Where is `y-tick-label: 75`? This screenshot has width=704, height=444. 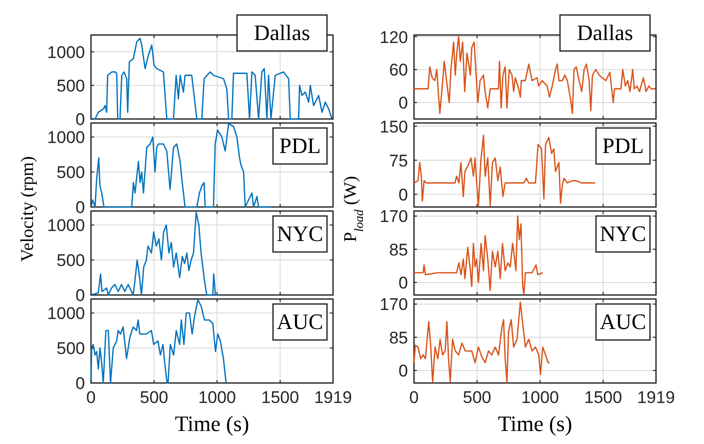 y-tick-label: 75 is located at coordinates (398, 160).